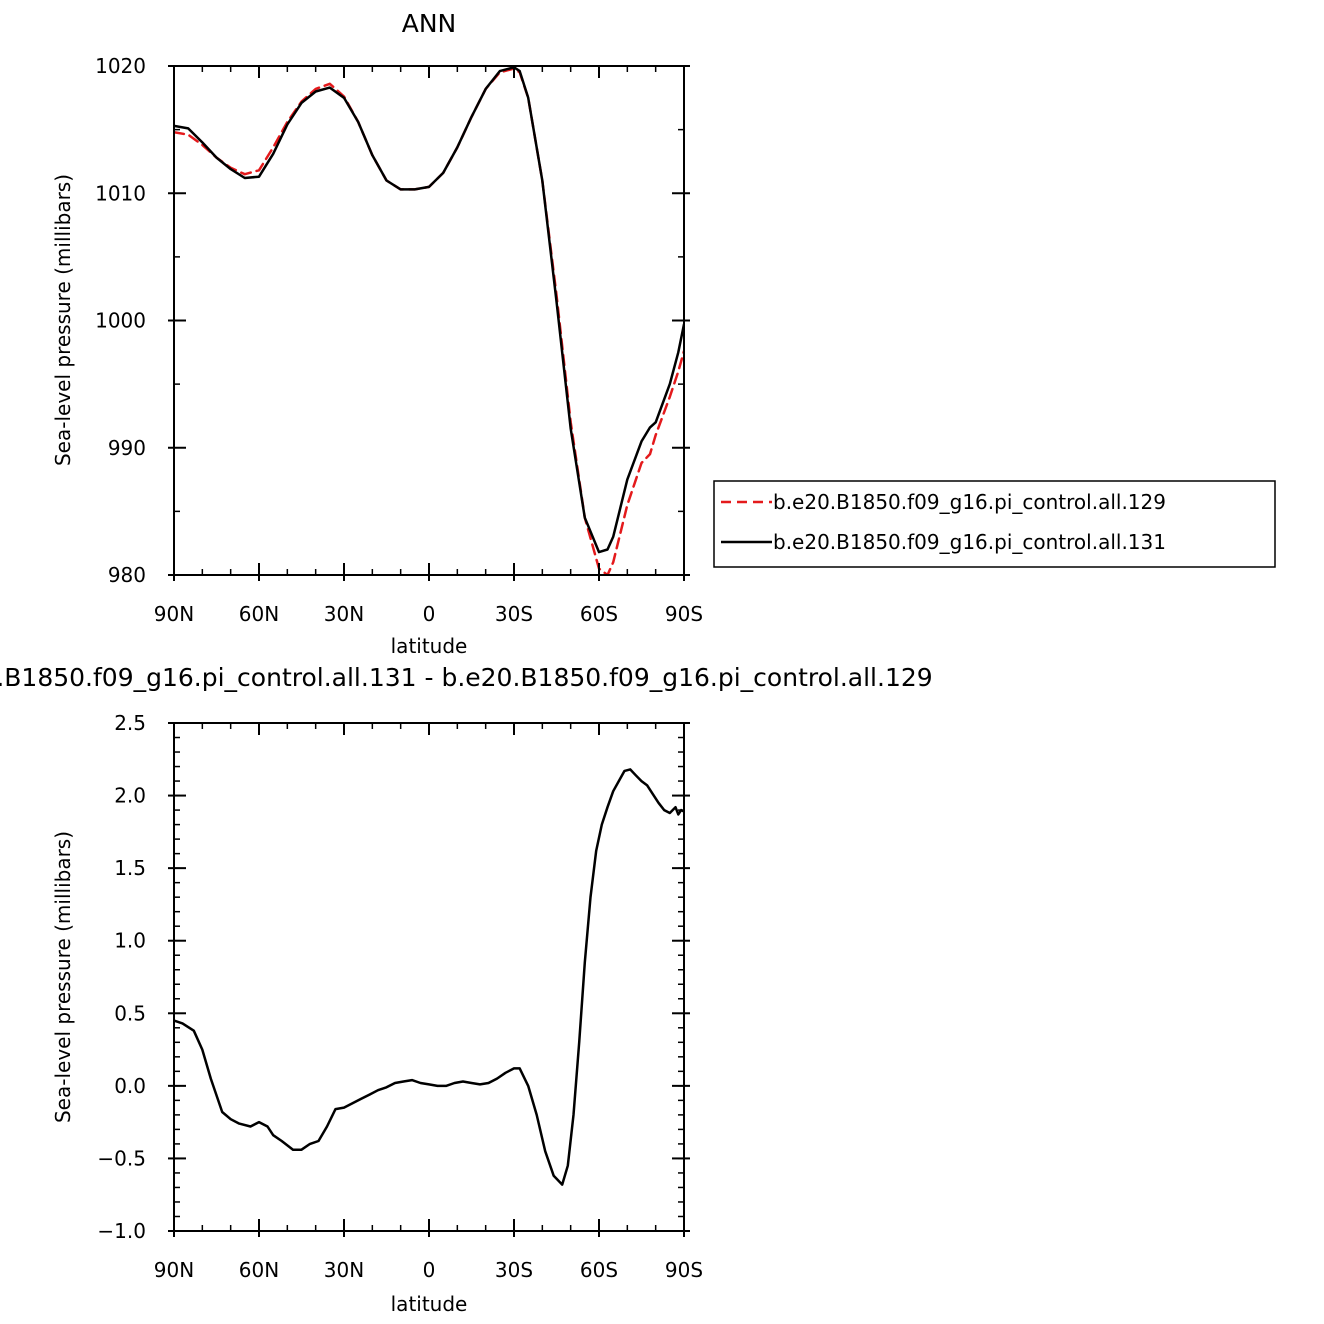 The image size is (1324, 1324). Describe the element at coordinates (130, 1013) in the screenshot. I see `y-tick-label: 0.5` at that location.